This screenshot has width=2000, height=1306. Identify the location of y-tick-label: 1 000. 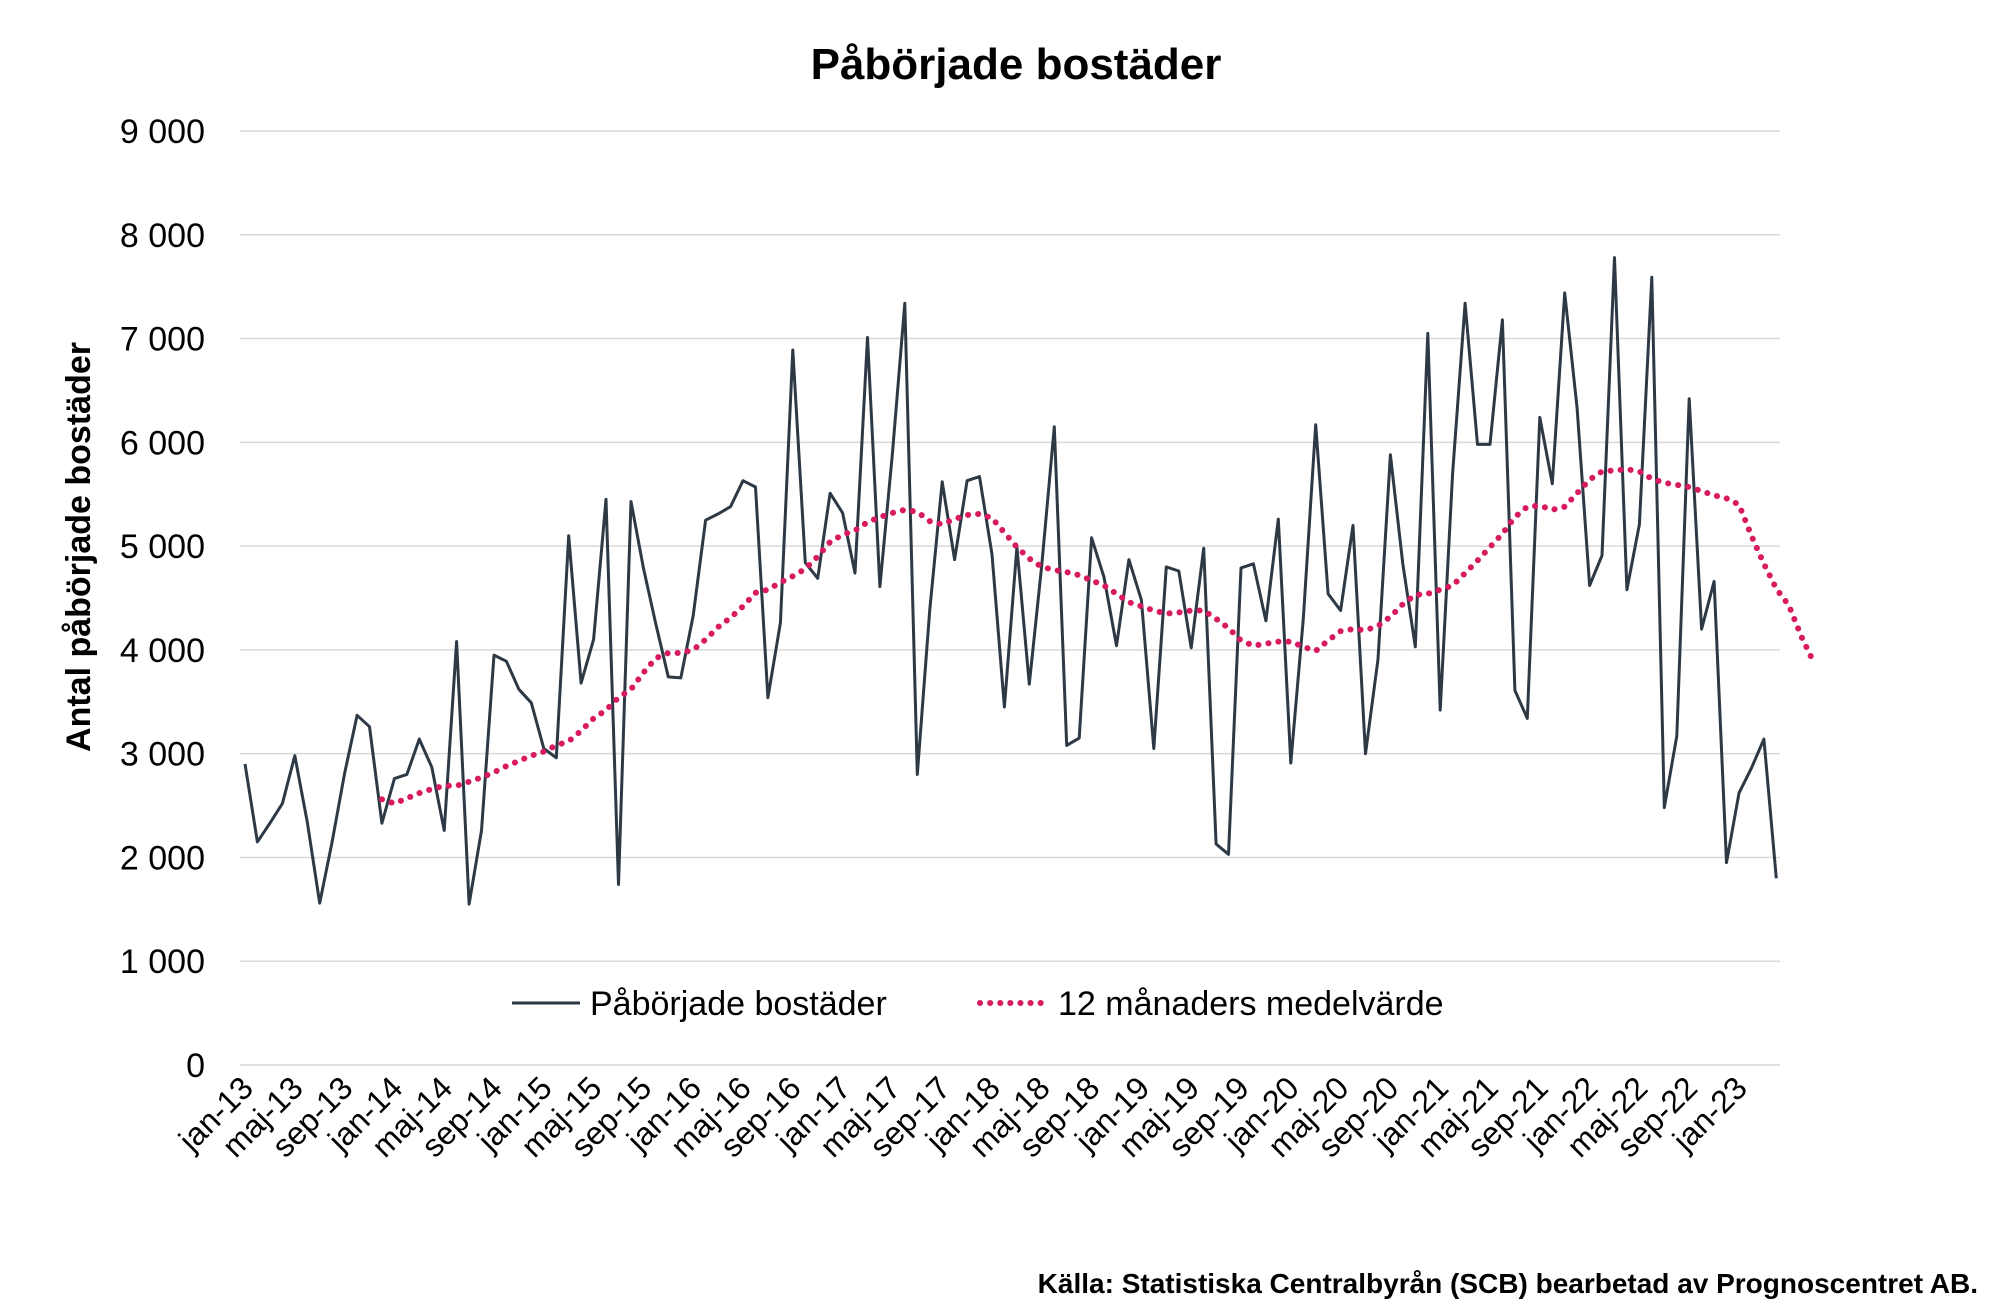
(162, 962).